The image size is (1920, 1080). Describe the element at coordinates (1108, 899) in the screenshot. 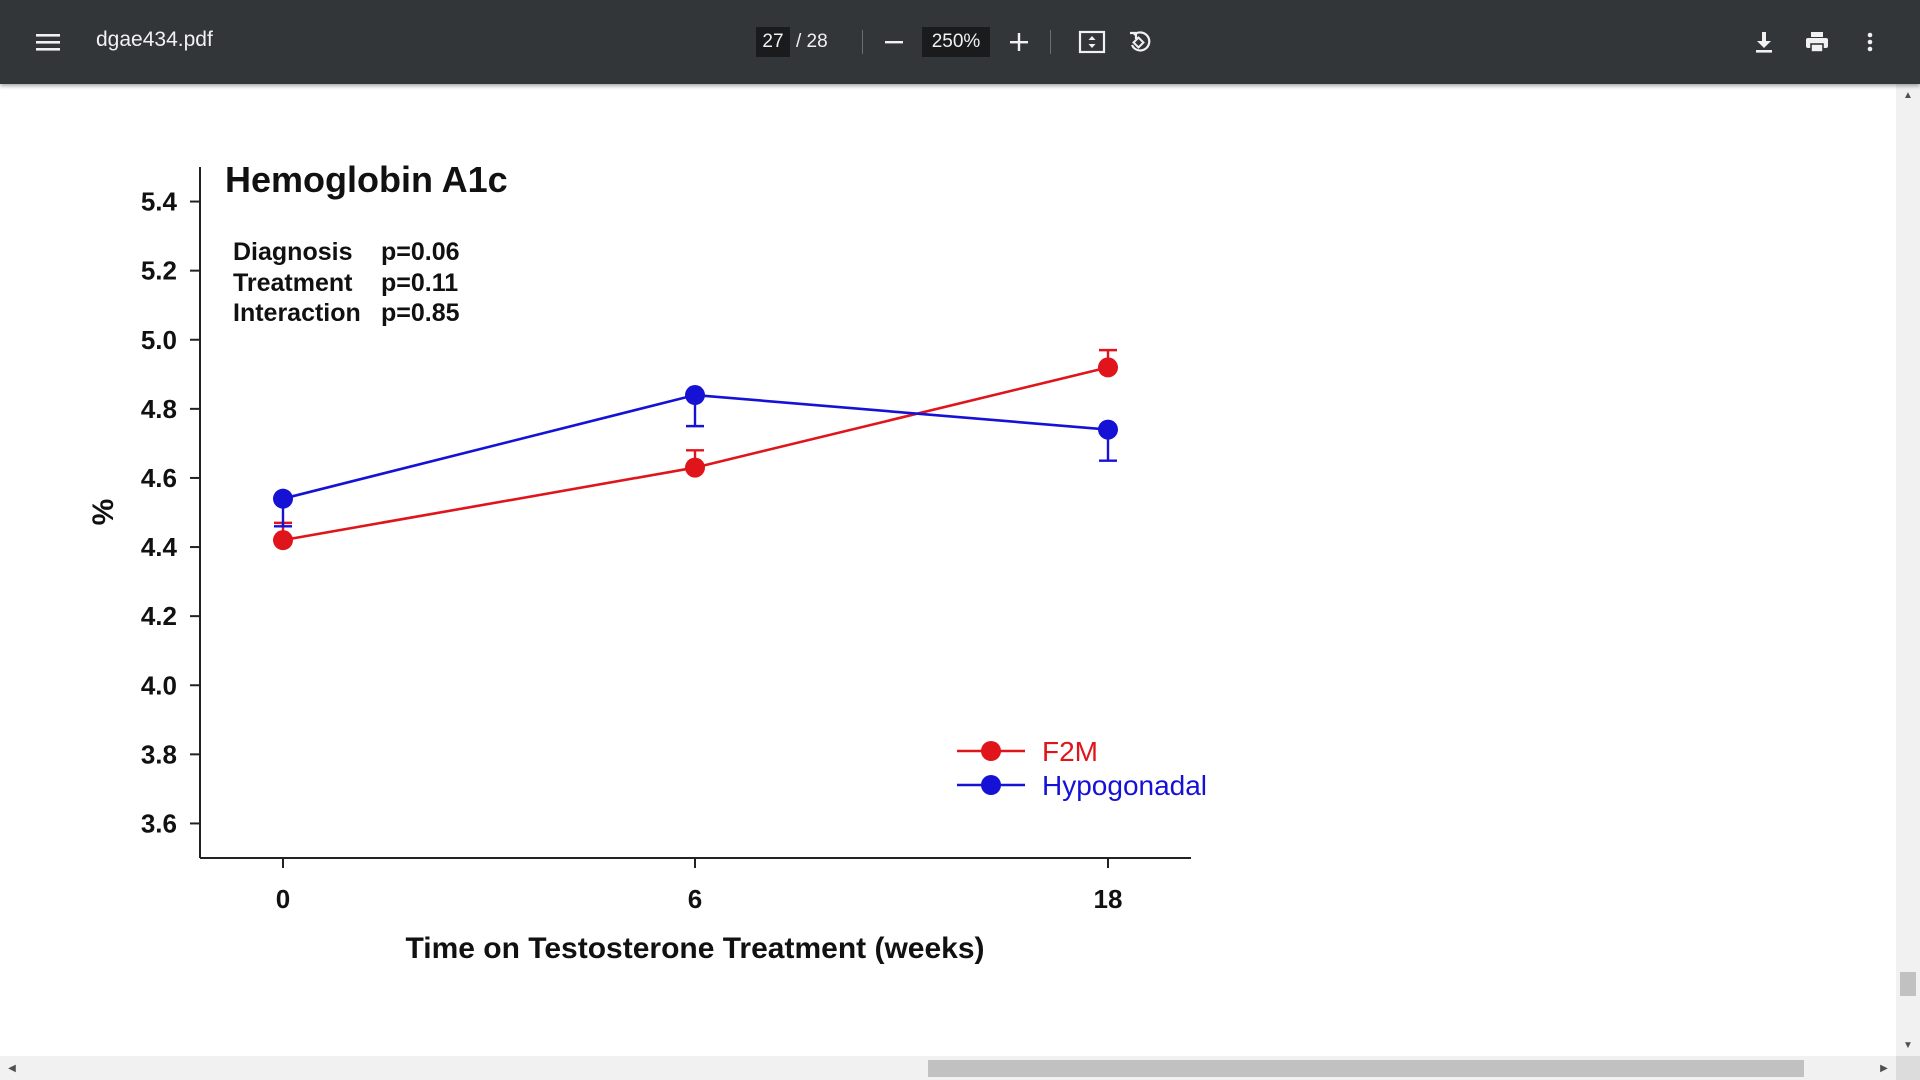

I see `x-tick-label: 18` at that location.